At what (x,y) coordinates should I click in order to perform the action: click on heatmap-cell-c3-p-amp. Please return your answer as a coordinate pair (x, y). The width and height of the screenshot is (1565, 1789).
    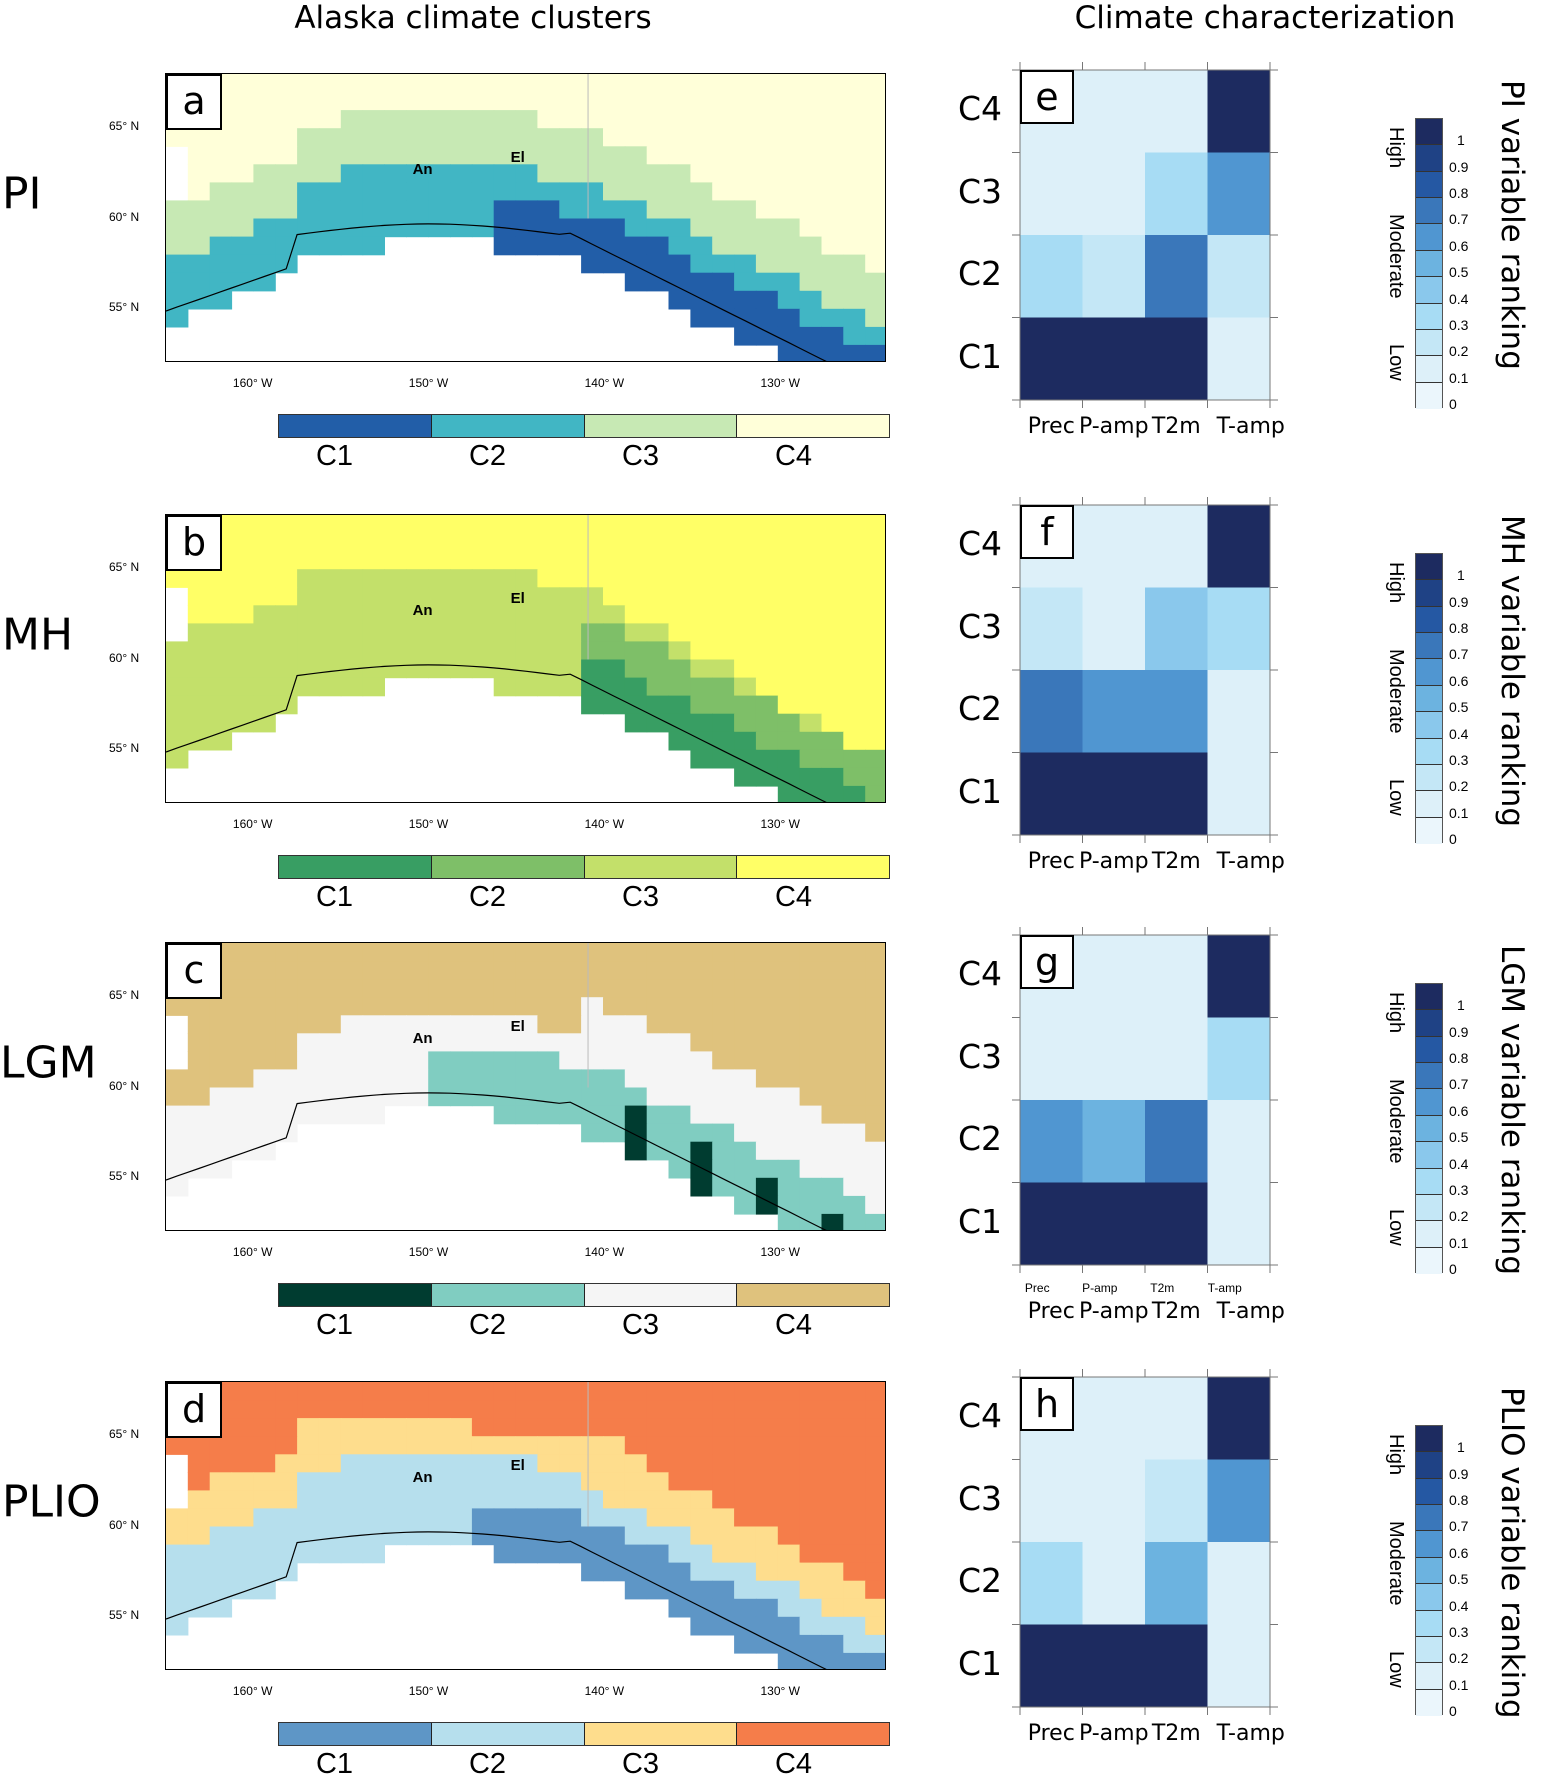
    Looking at the image, I should click on (1113, 628).